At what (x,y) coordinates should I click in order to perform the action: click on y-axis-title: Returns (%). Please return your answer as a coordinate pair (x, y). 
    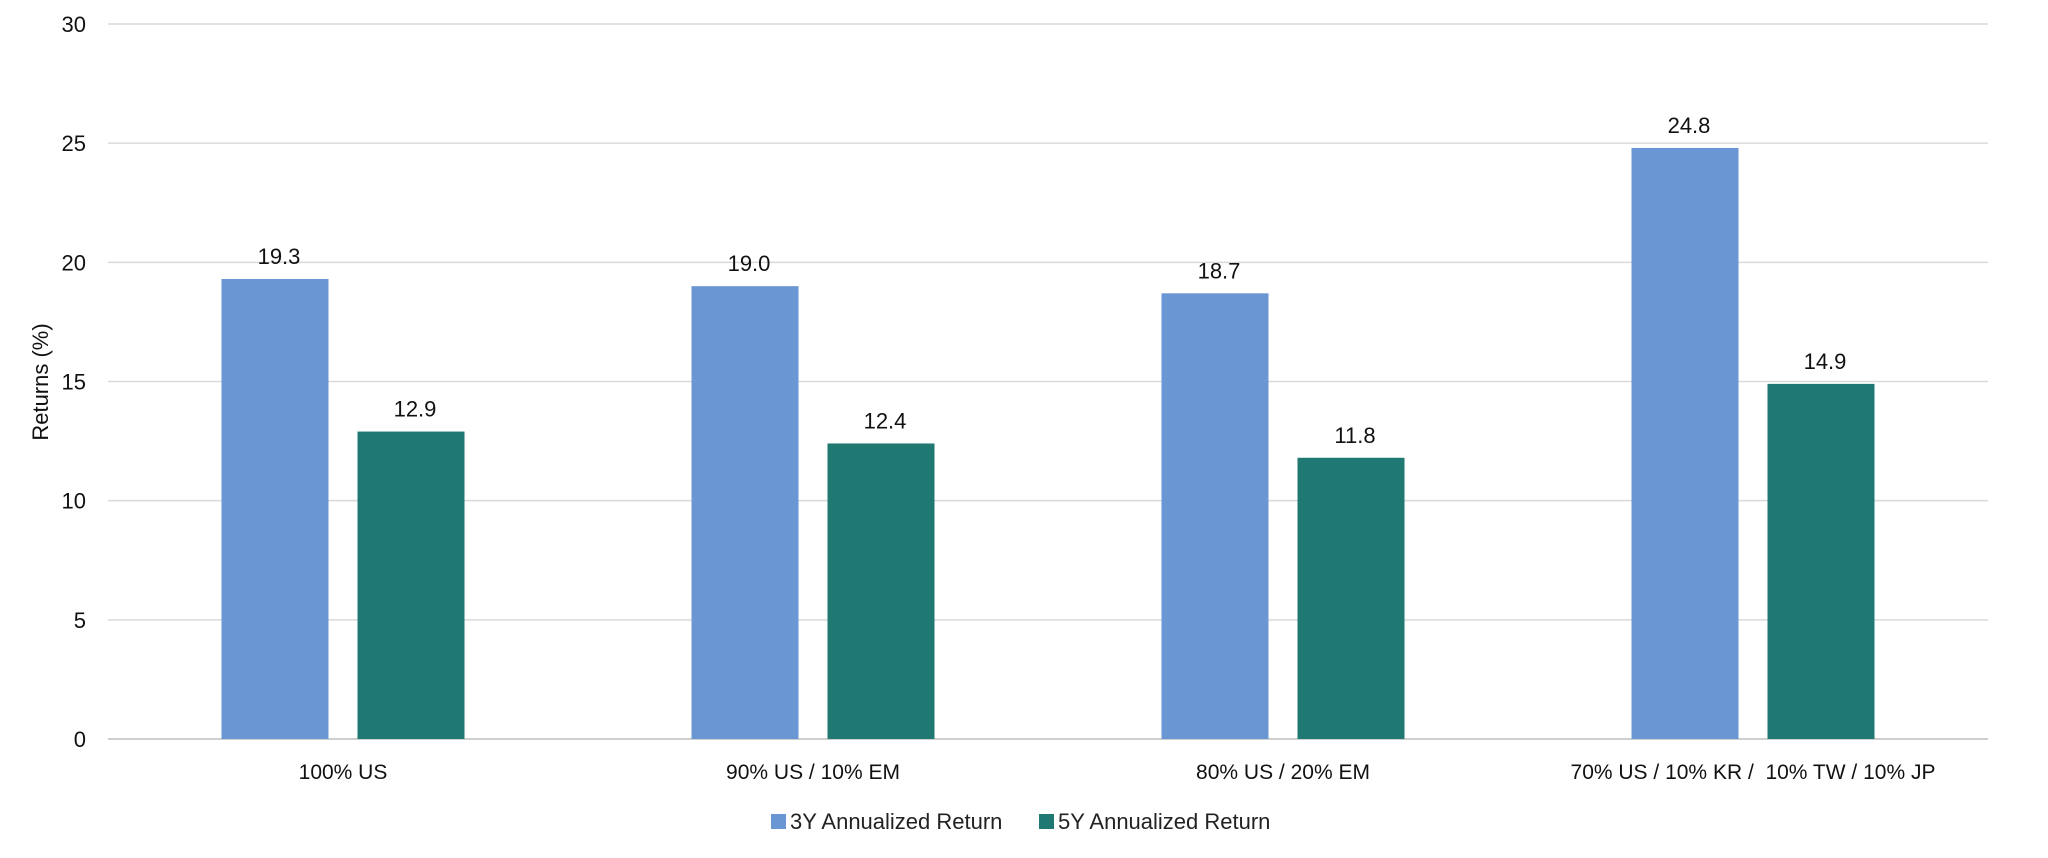
    Looking at the image, I should click on (40, 381).